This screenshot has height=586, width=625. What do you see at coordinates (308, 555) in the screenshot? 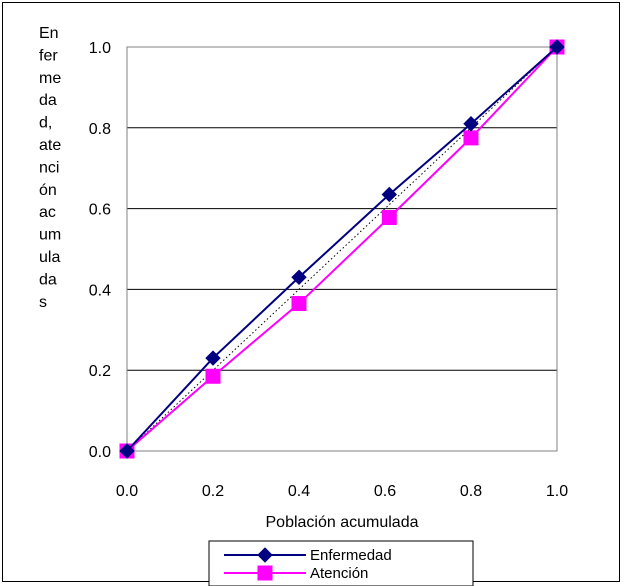
I see `legend-entry-0: Enfermedad` at bounding box center [308, 555].